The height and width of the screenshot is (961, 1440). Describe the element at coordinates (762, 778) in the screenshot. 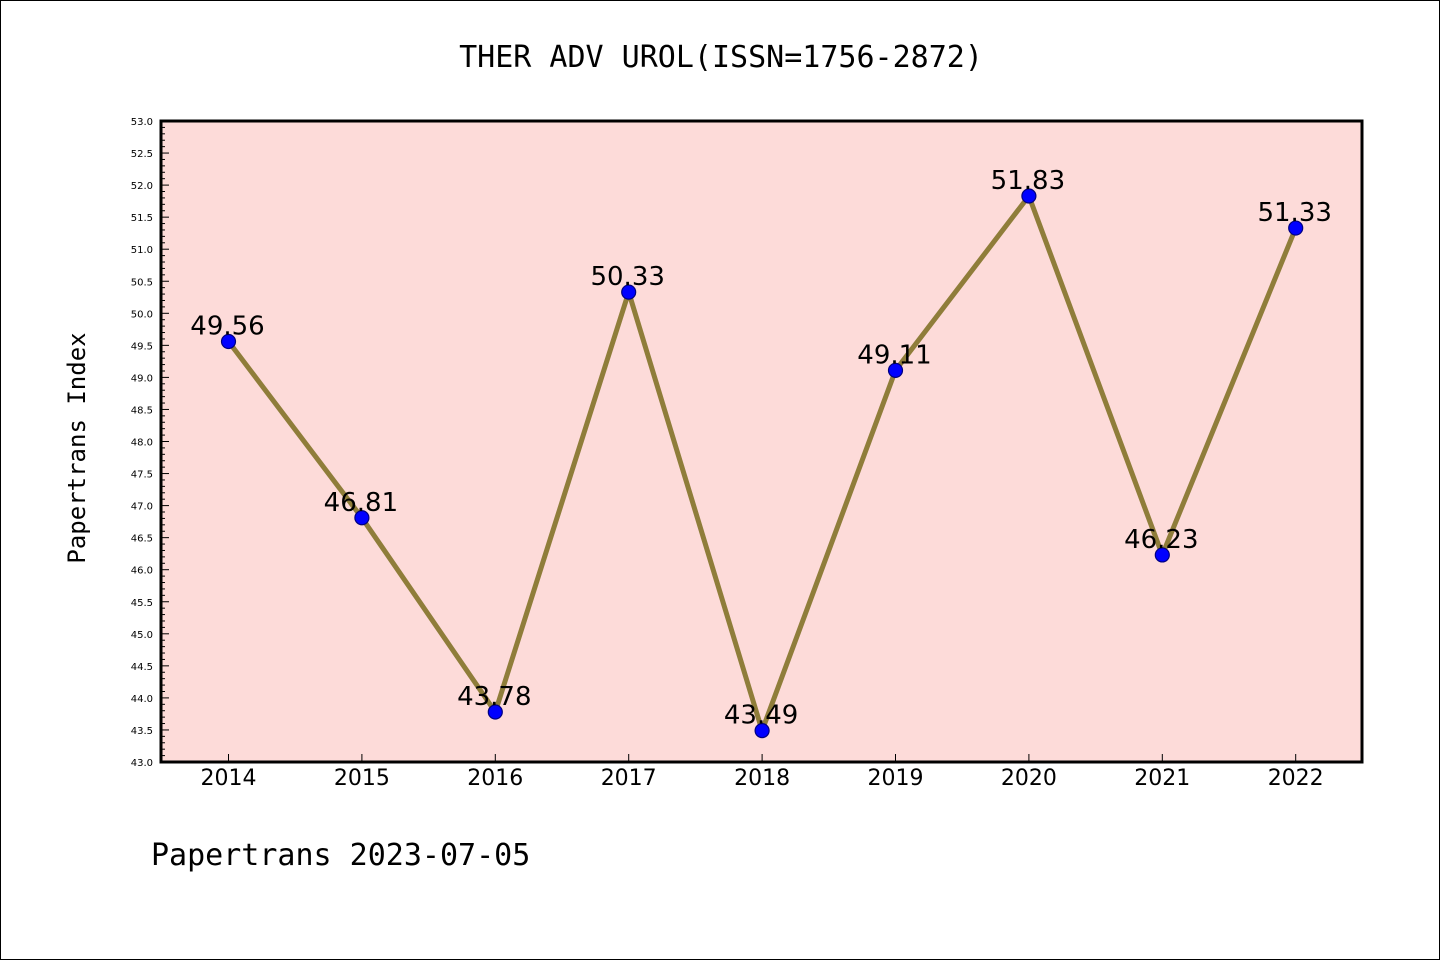

I see `x-tick-label: 2018` at that location.